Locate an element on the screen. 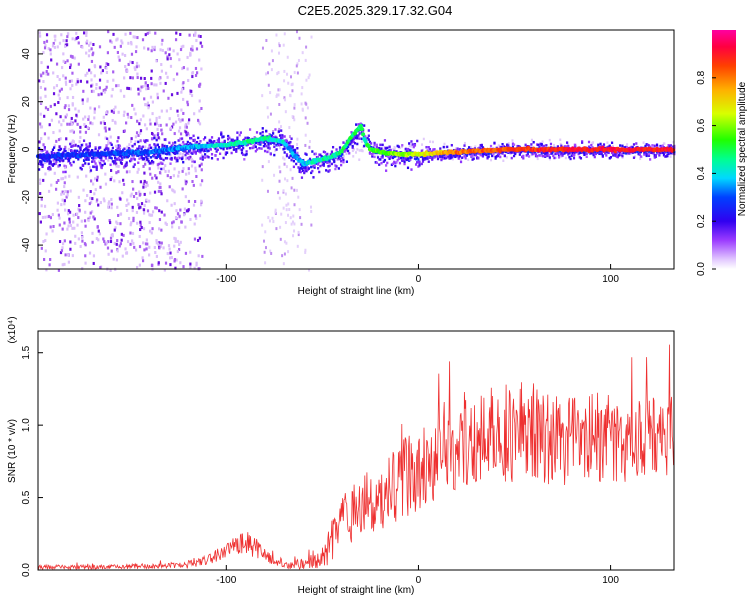  snr-x-label: Height of straight line (km) is located at coordinates (356, 590).